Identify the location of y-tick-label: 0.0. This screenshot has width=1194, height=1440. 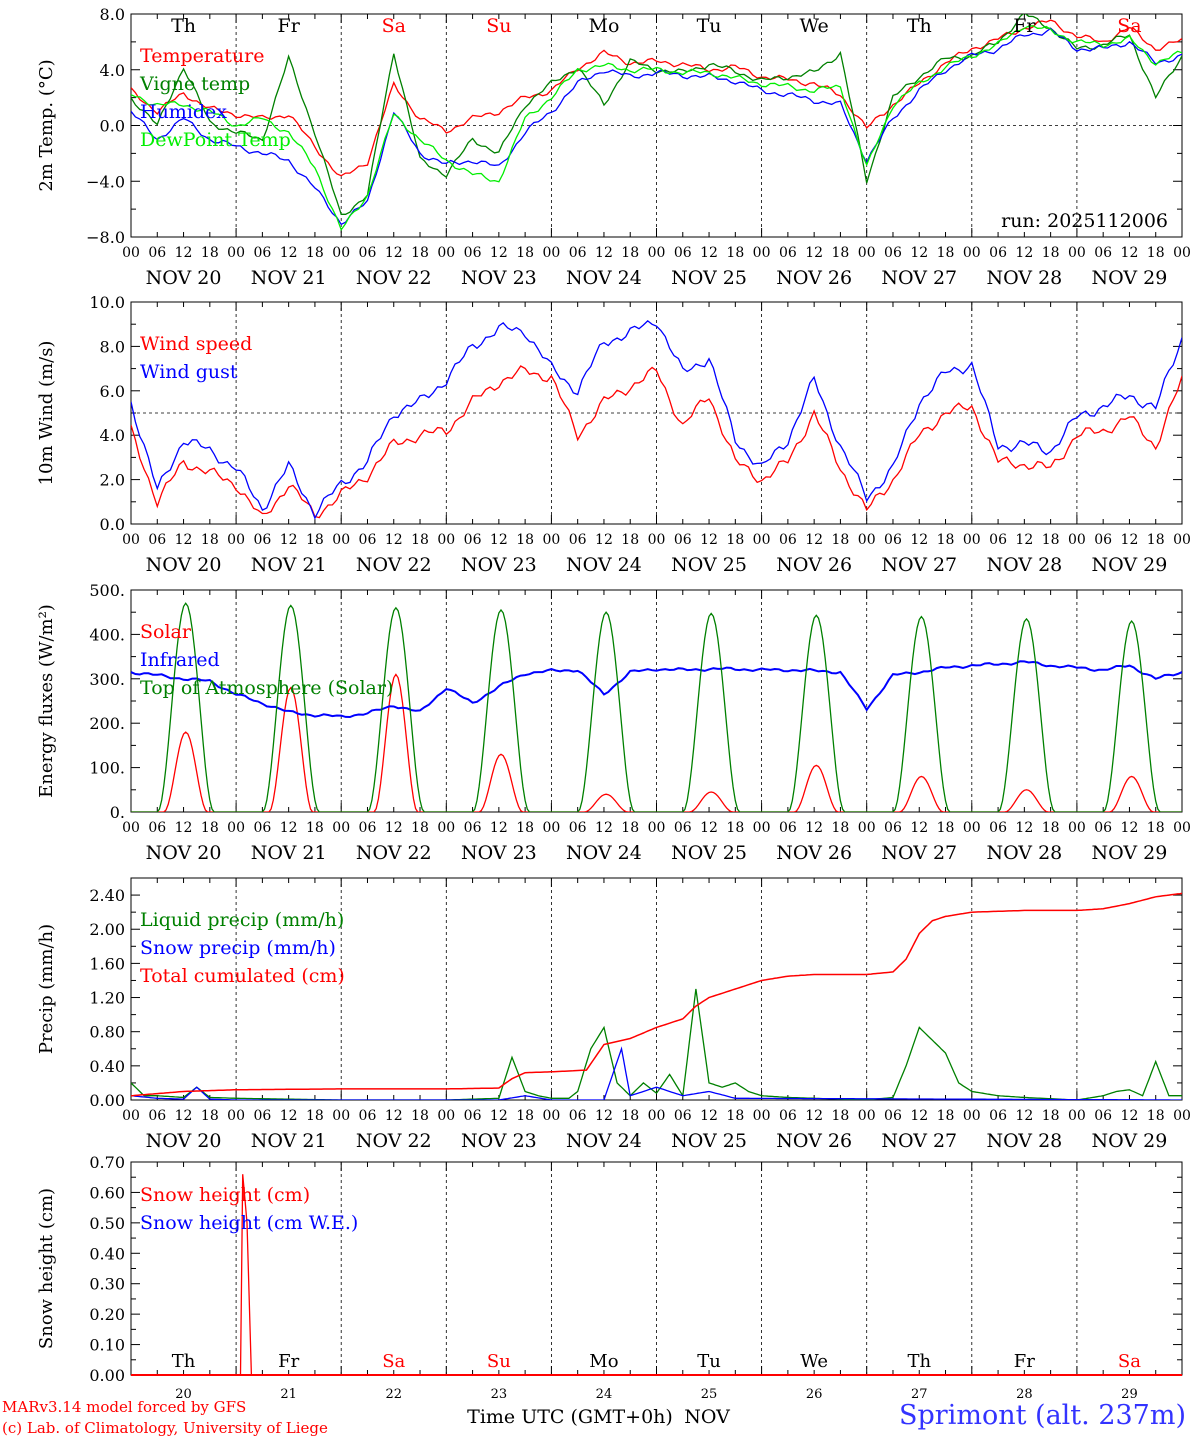
(112, 524).